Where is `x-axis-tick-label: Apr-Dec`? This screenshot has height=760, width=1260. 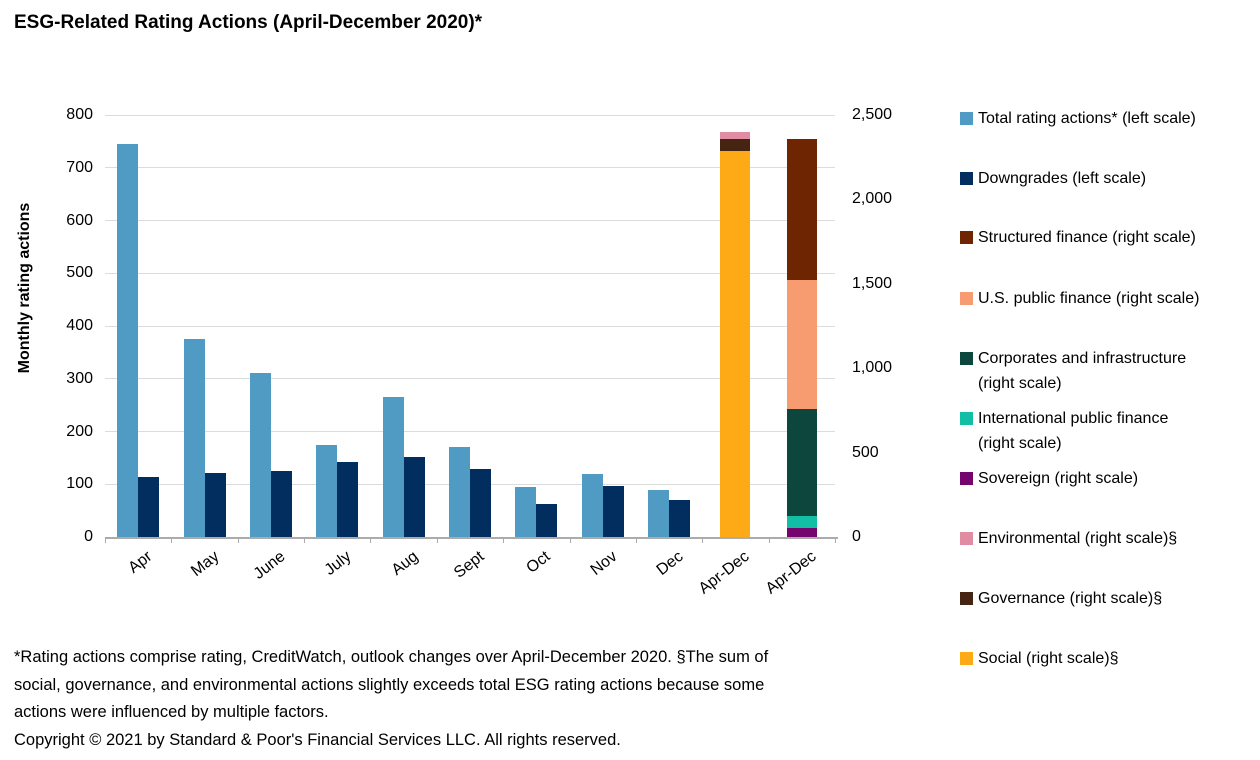 x-axis-tick-label: Apr-Dec is located at coordinates (791, 573).